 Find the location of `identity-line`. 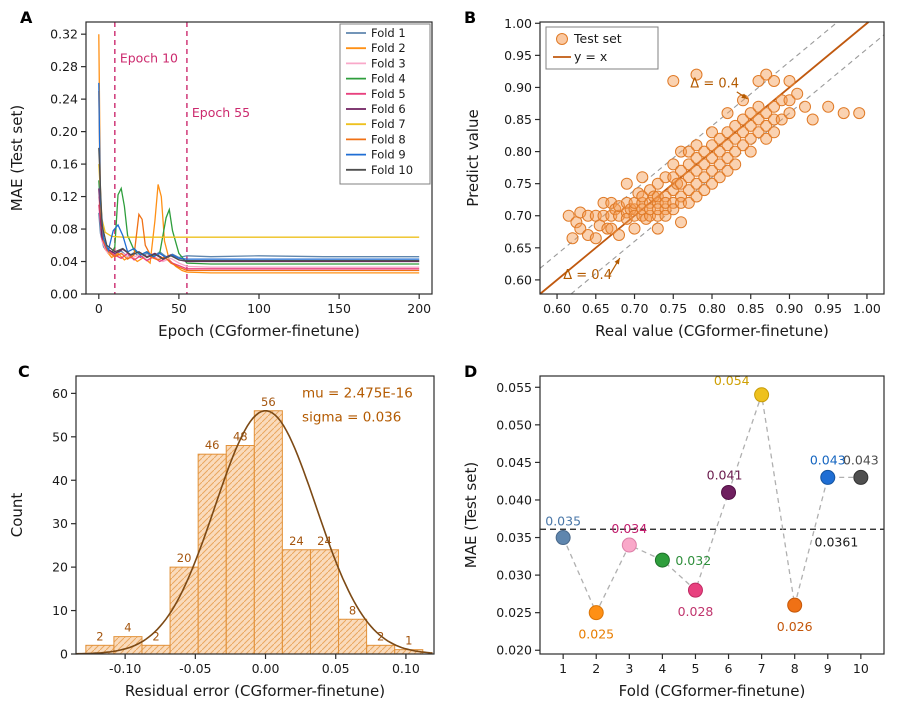

identity-line is located at coordinates (704, 158).